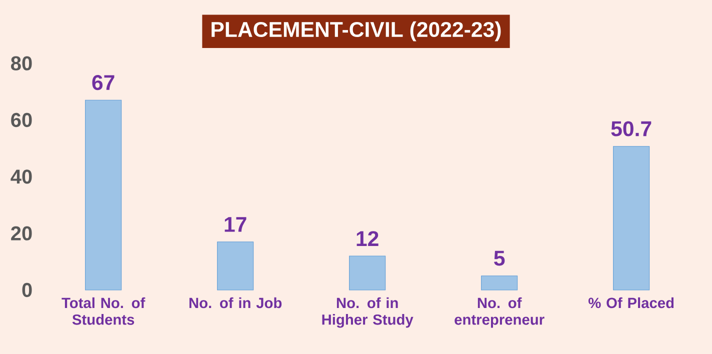 Image resolution: width=712 pixels, height=354 pixels. Describe the element at coordinates (21, 63) in the screenshot. I see `y-tick-label: 80` at that location.